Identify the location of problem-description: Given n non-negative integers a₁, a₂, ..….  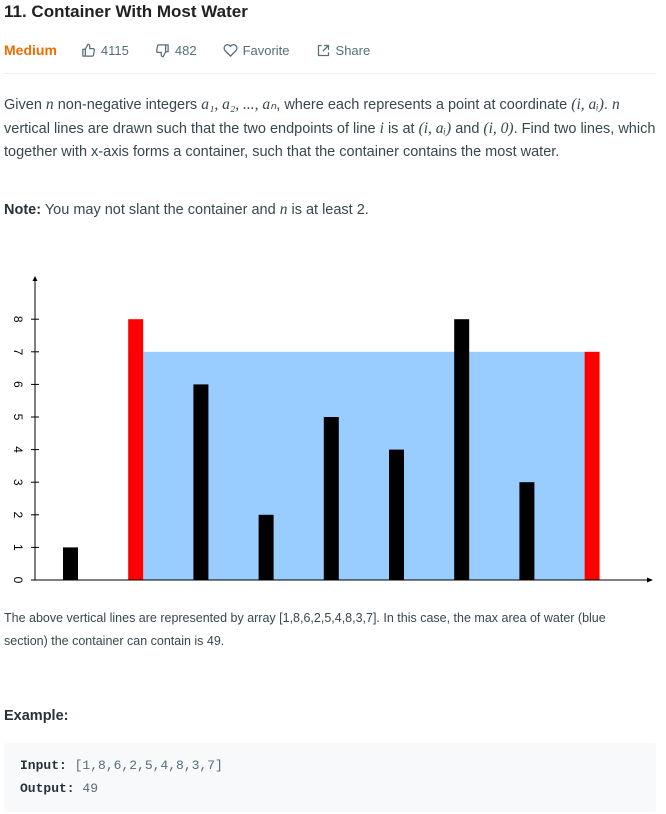
(330, 128).